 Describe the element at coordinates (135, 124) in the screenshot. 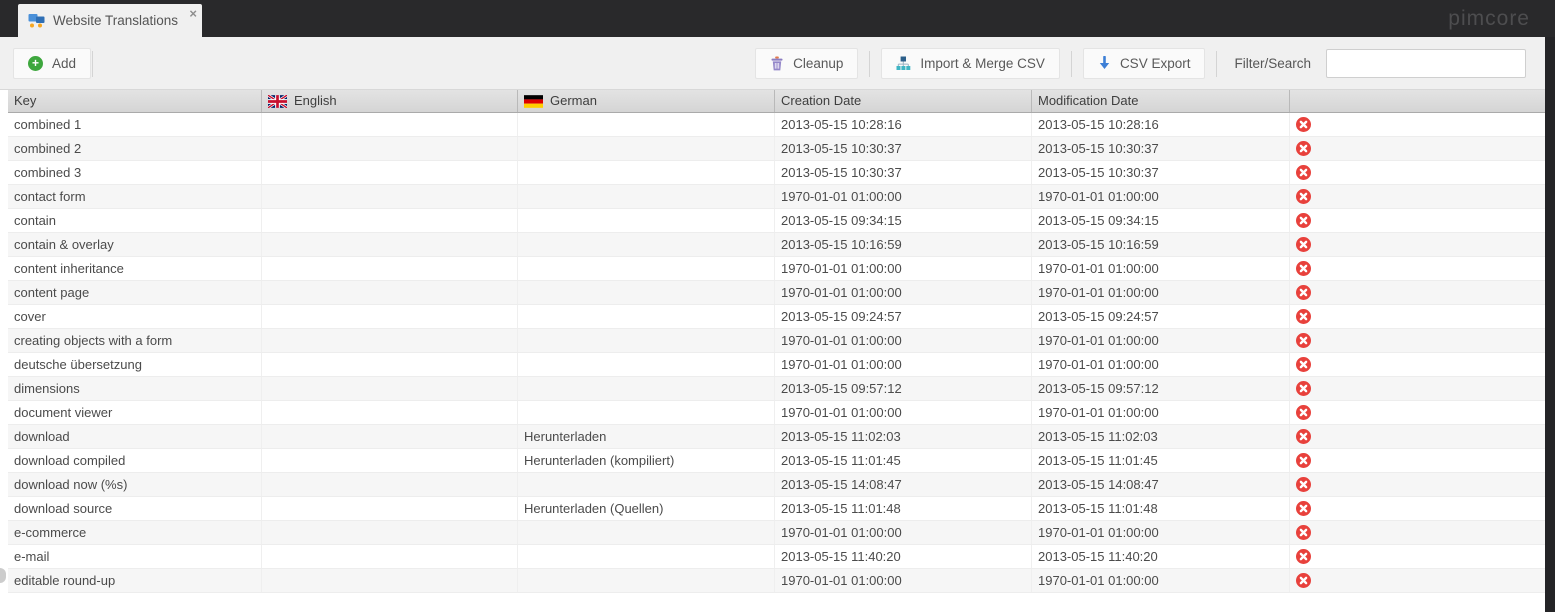

I see `cell-key: combined 1` at that location.